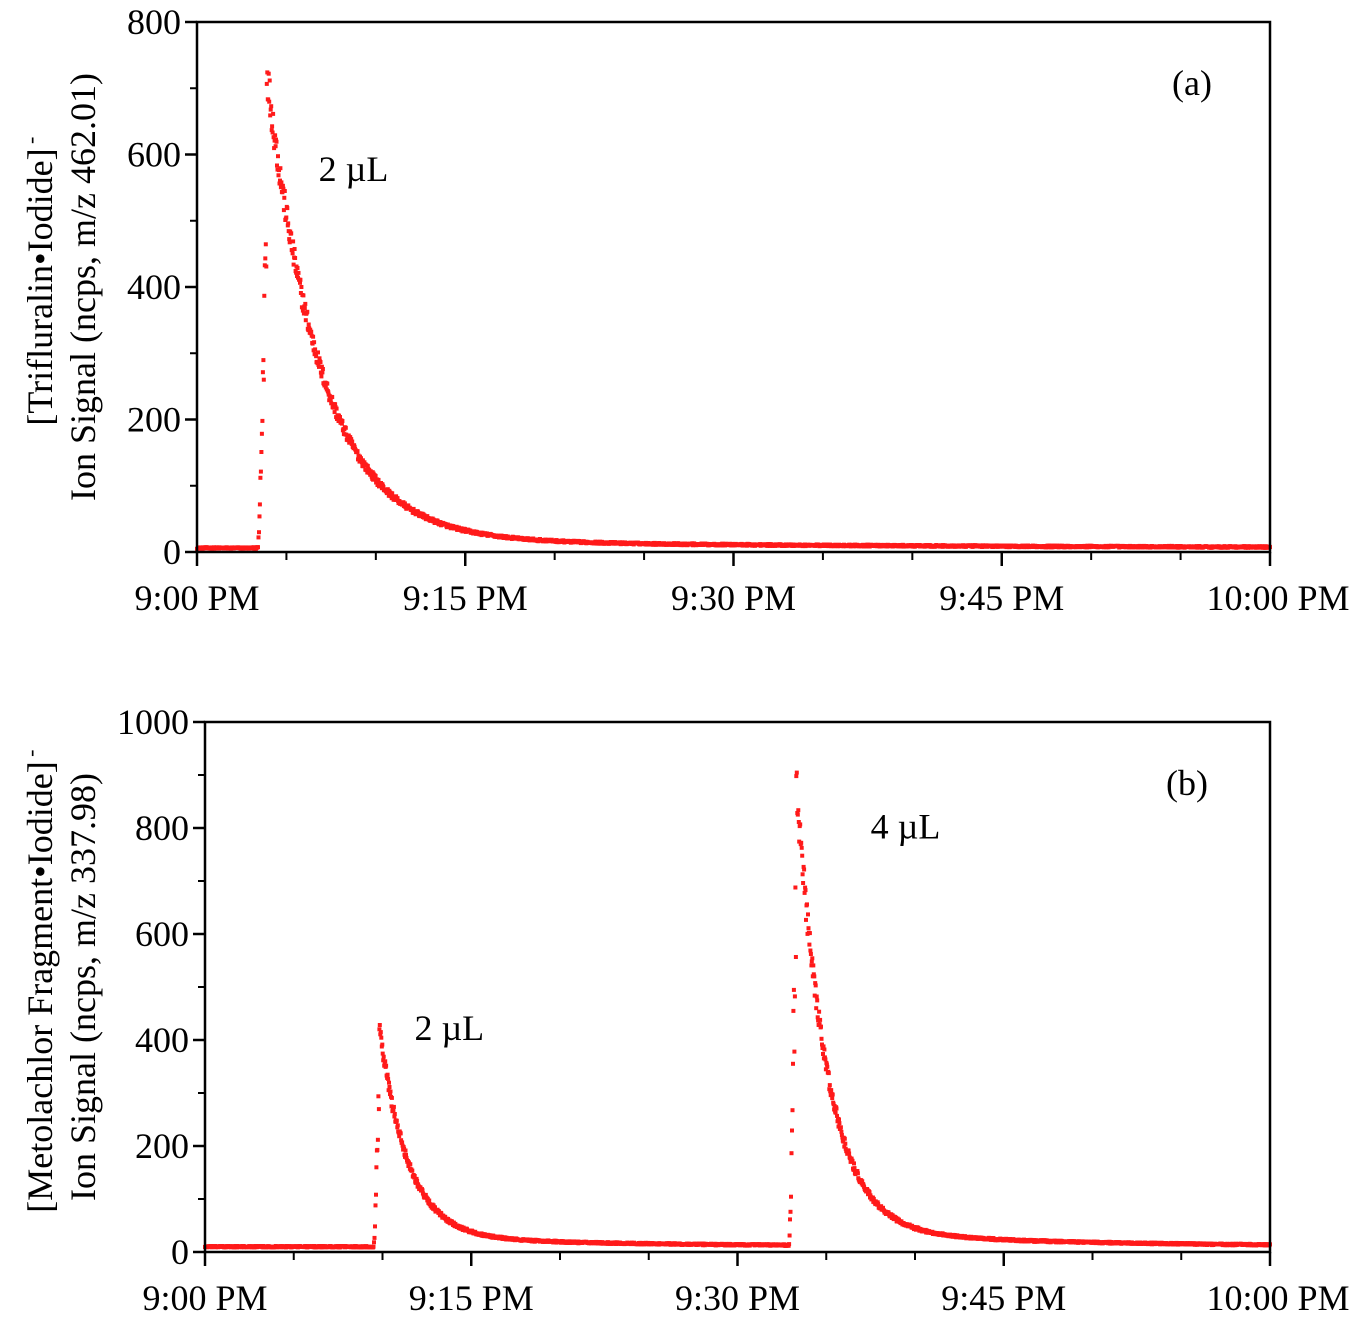 Image resolution: width=1349 pixels, height=1323 pixels. Describe the element at coordinates (40, 286) in the screenshot. I see `panel-a-ylabel-line1: [Trifluralin•Iodide]` at that location.